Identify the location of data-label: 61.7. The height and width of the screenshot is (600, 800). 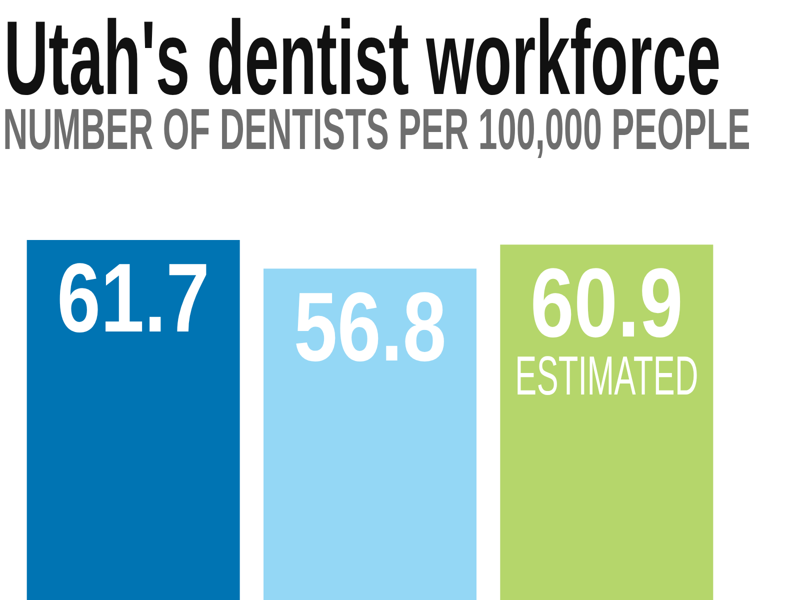
(133, 298).